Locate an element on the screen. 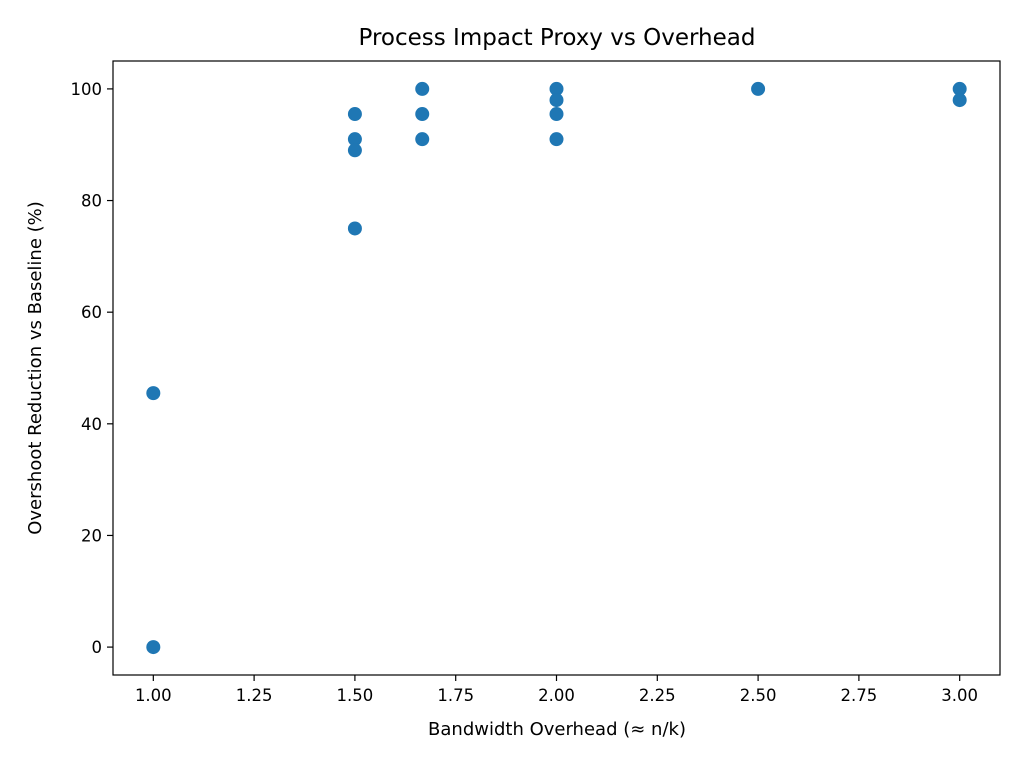 This screenshot has height=768, width=1024. x-tick-label: 1.25 is located at coordinates (254, 695).